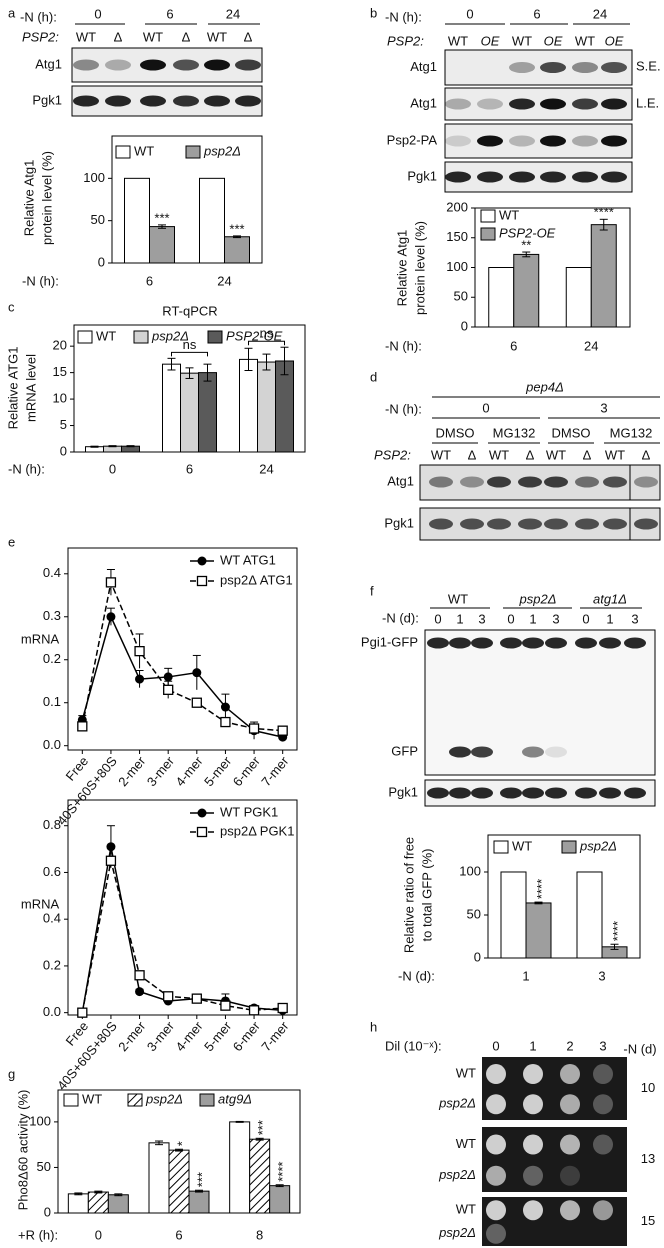  Describe the element at coordinates (101, 261) in the screenshot. I see `y-tick-label: 0` at that location.